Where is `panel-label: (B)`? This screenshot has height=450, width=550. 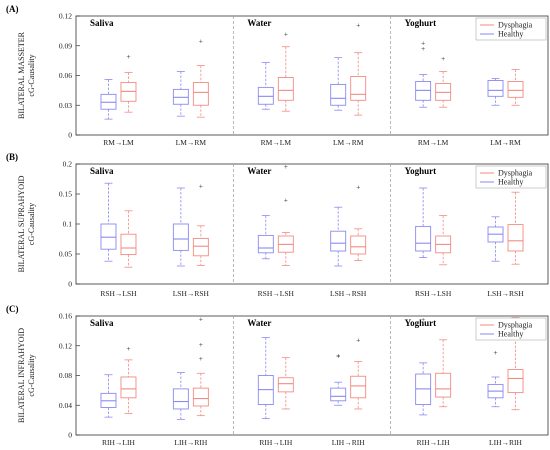
panel-label: (B) is located at coordinates (12, 157).